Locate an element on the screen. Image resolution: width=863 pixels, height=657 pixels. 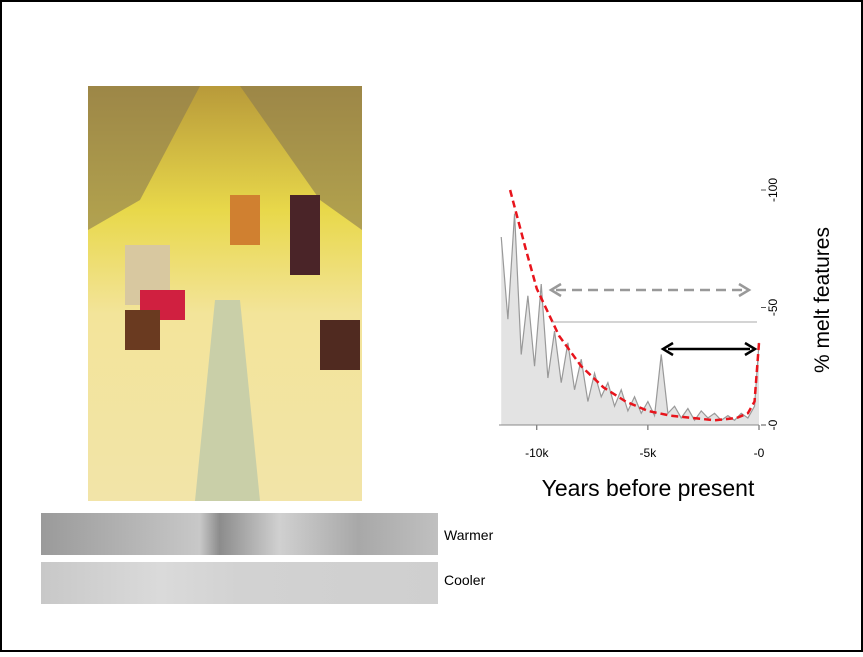
x-tick-label: -0 is located at coordinates (759, 453).